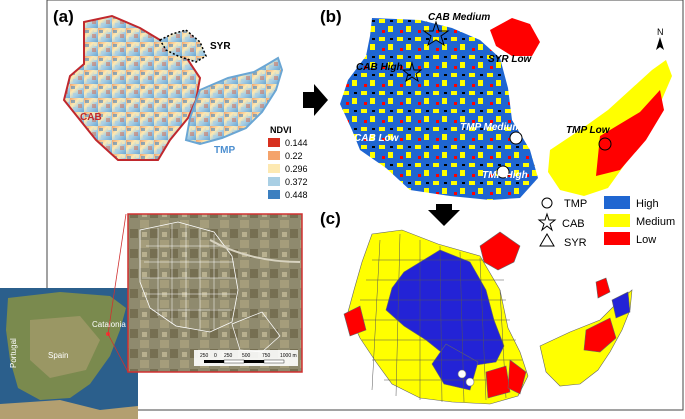 The width and height of the screenshot is (685, 419). What do you see at coordinates (547, 222) in the screenshot?
I see `key-star-icon` at bounding box center [547, 222].